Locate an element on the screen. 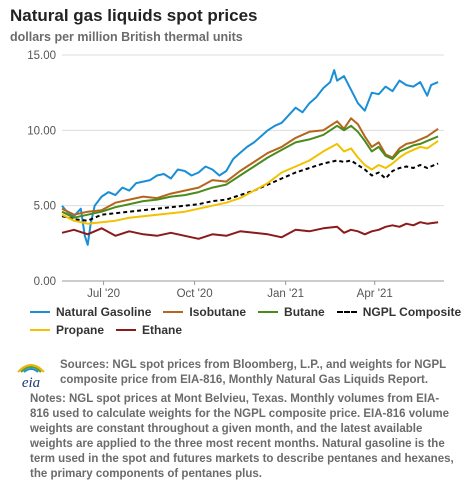 The image size is (469, 494). x-tick-label-oct-20: Oct '20 is located at coordinates (195, 294).